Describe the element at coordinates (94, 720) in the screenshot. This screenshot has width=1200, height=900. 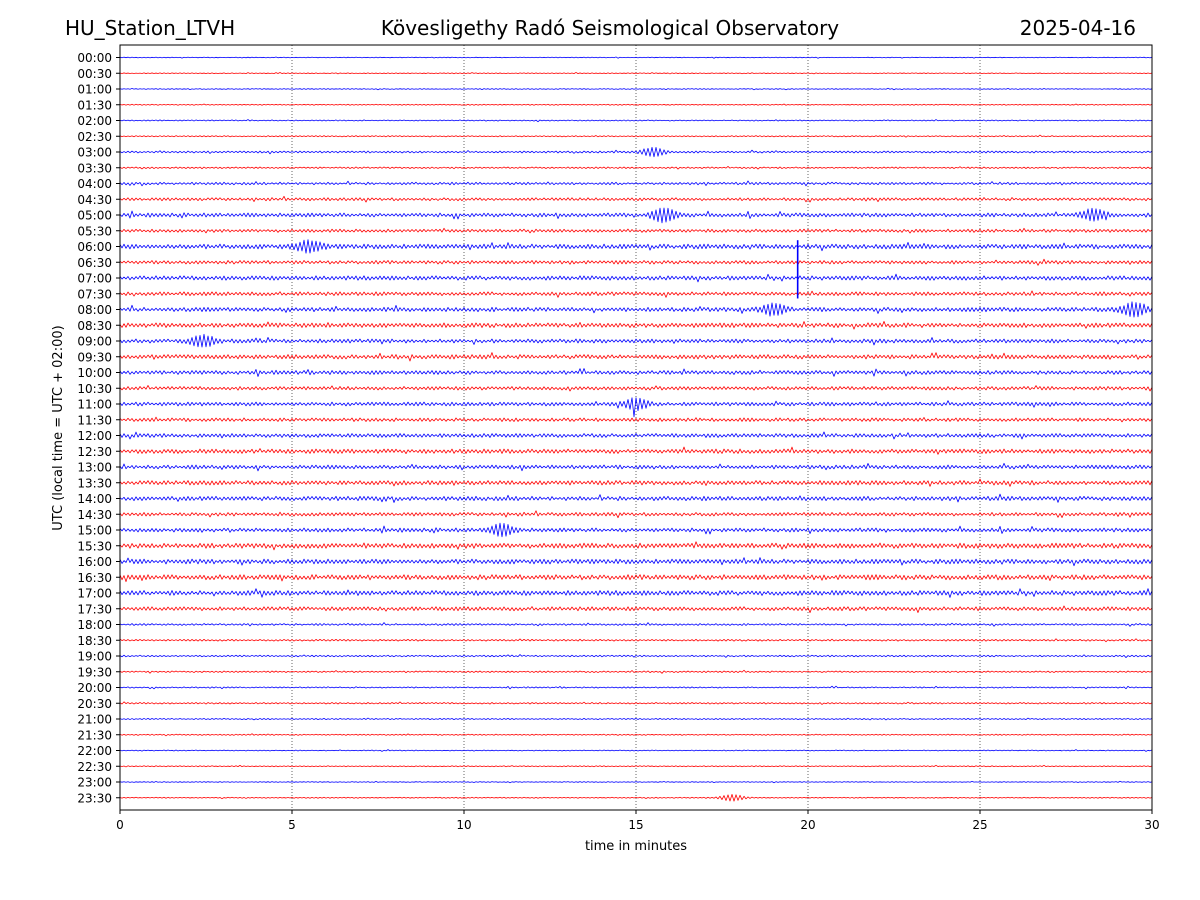
I see `y-tick-label: 21:00` at that location.